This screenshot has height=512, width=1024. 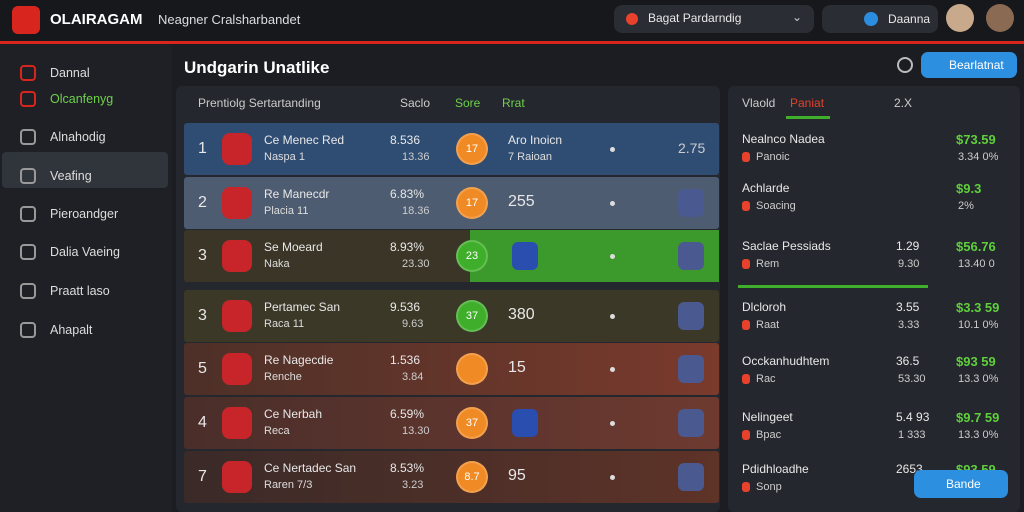 I want to click on table-row: 4 Ce Nerbah Reca 6.59% 13.30 37, so click(x=451, y=423).